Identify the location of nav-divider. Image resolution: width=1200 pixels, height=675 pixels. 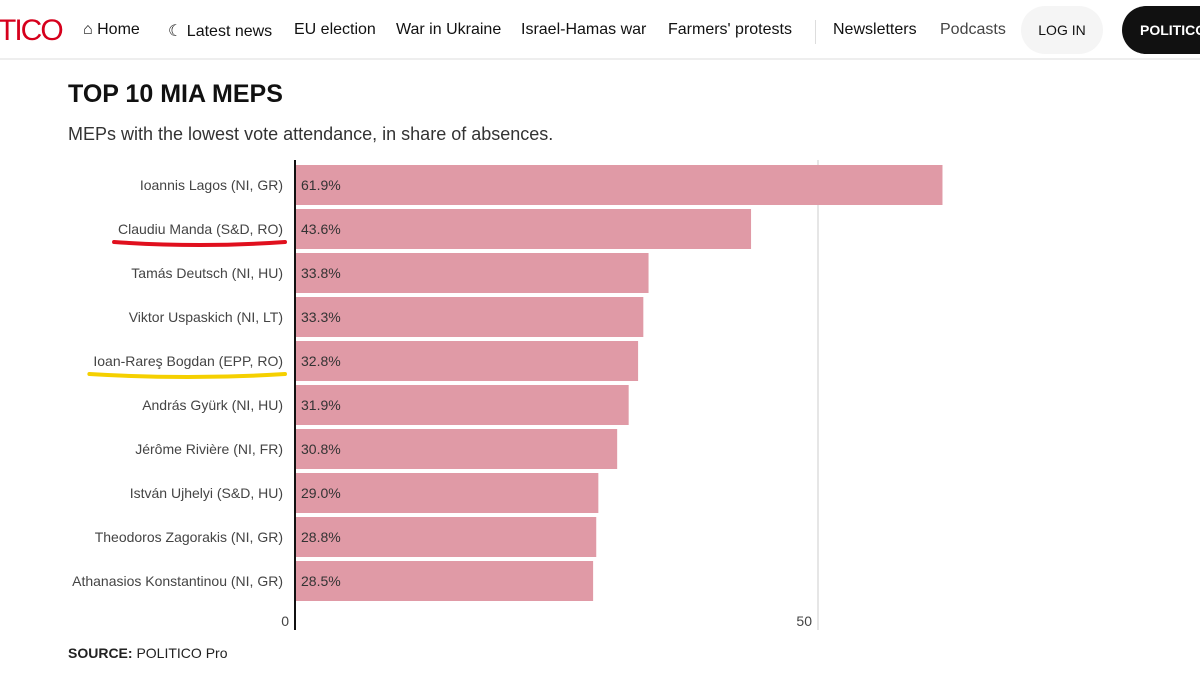
(815, 32).